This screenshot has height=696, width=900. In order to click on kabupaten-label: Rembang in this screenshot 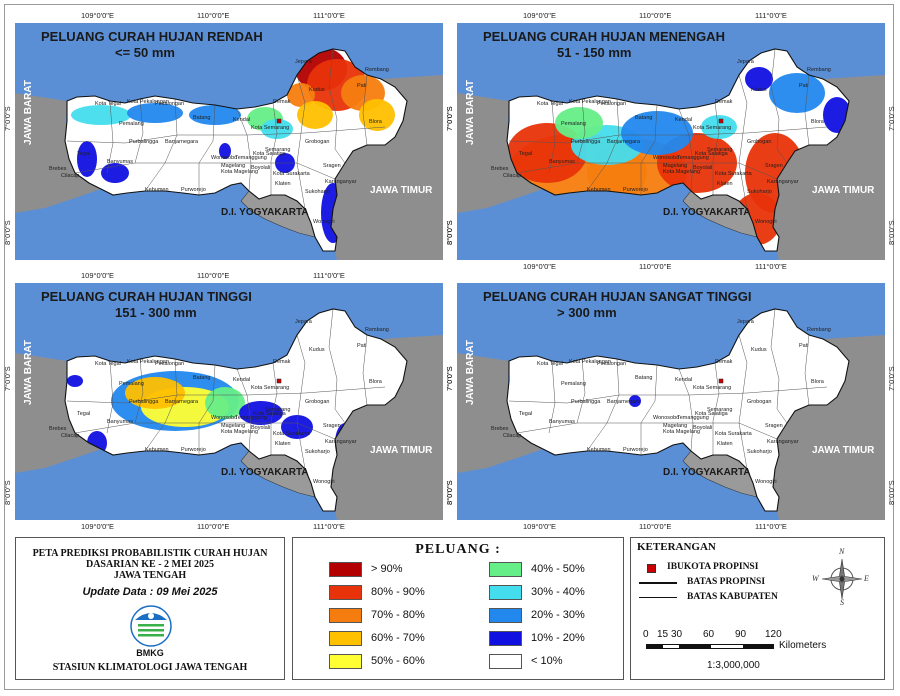, I will do `click(377, 330)`.